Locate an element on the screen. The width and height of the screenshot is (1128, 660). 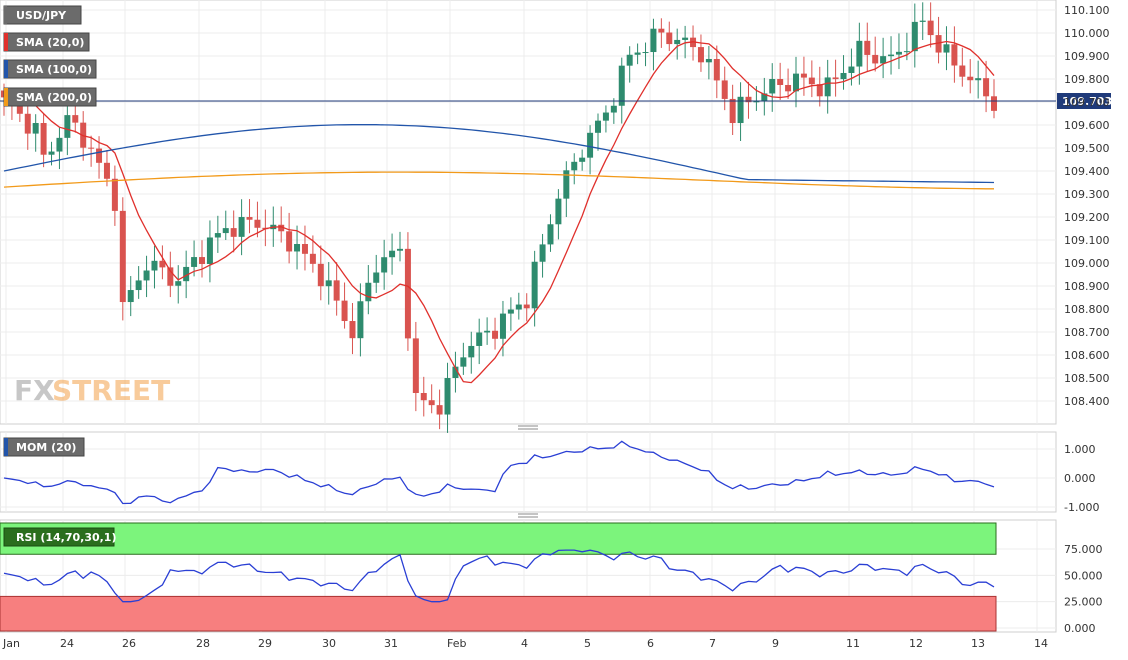
x-tick-label: 4 is located at coordinates (524, 643).